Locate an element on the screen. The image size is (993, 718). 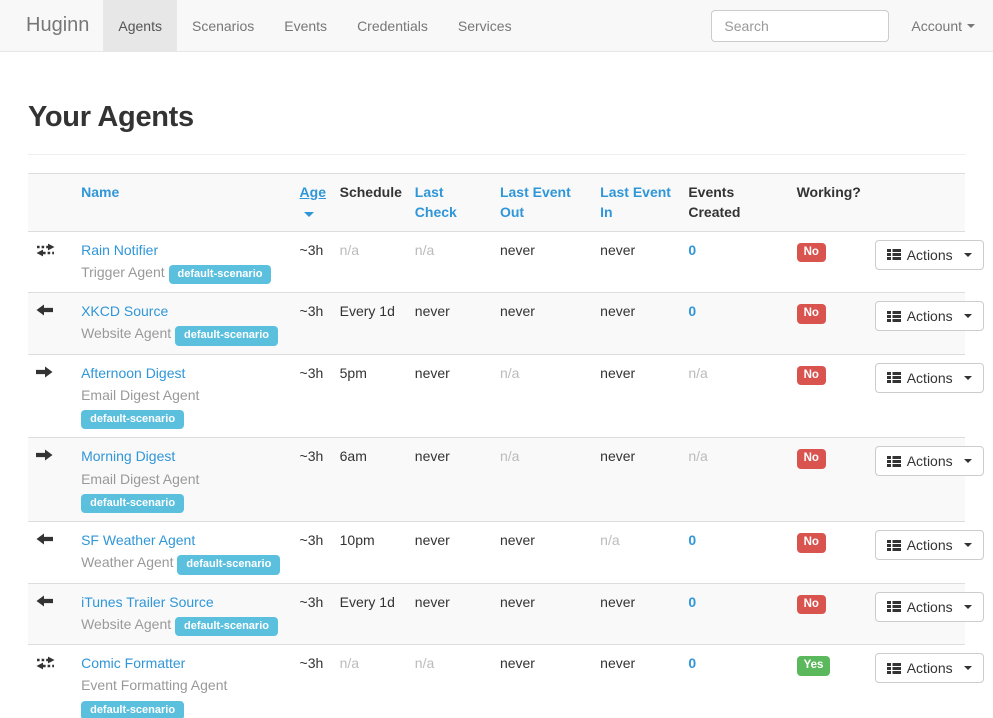
agent-name-link: Rain Notifier is located at coordinates (120, 249).